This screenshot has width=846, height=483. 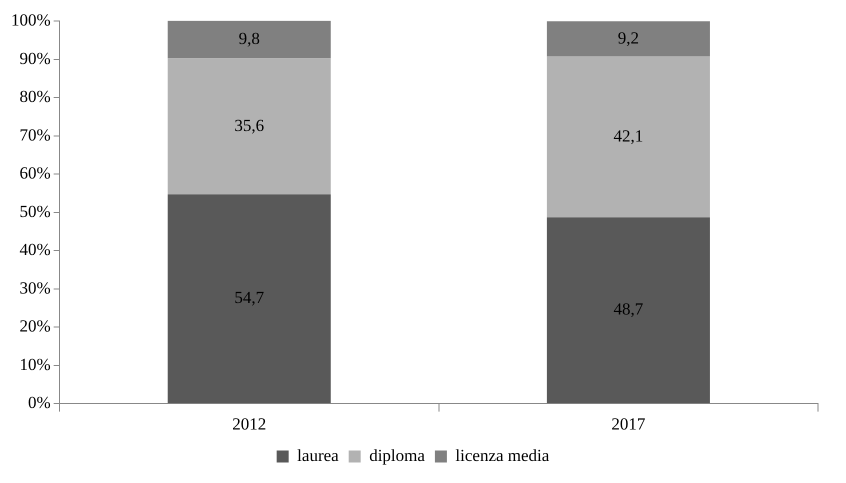 I want to click on data-label: 35,6, so click(x=249, y=125).